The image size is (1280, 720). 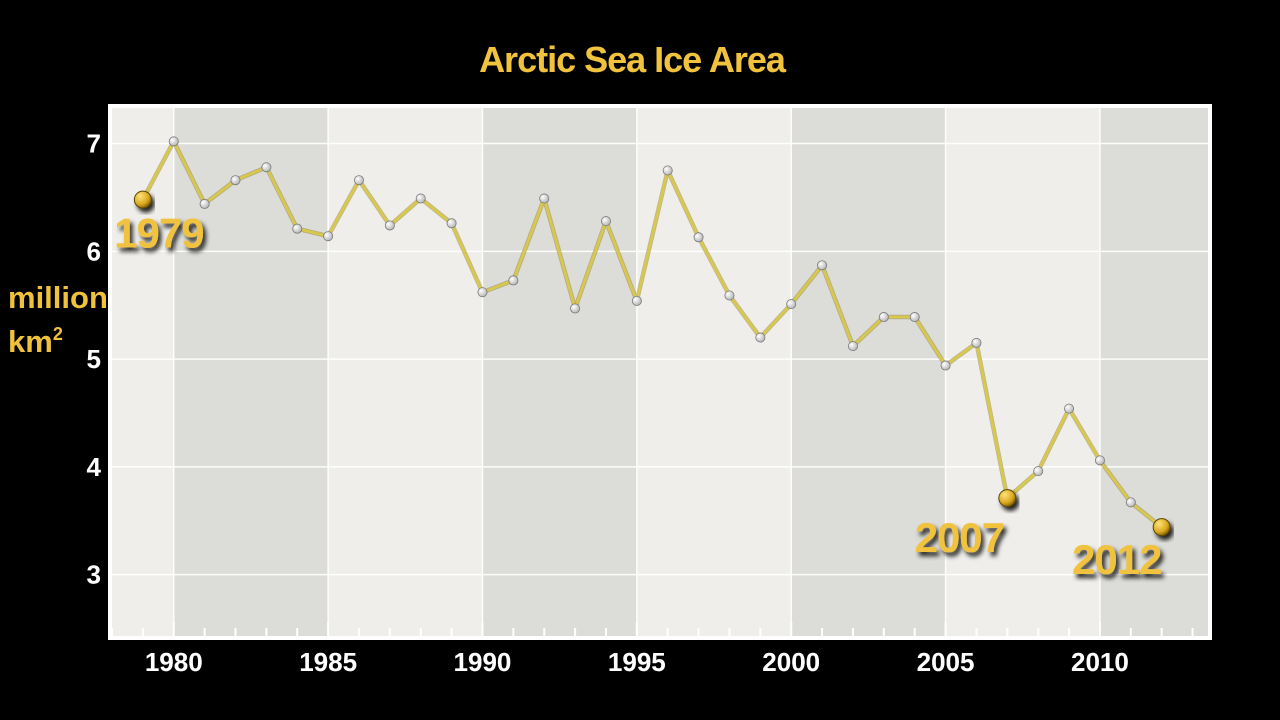 I want to click on callout-label-1979: 1979, so click(x=158, y=233).